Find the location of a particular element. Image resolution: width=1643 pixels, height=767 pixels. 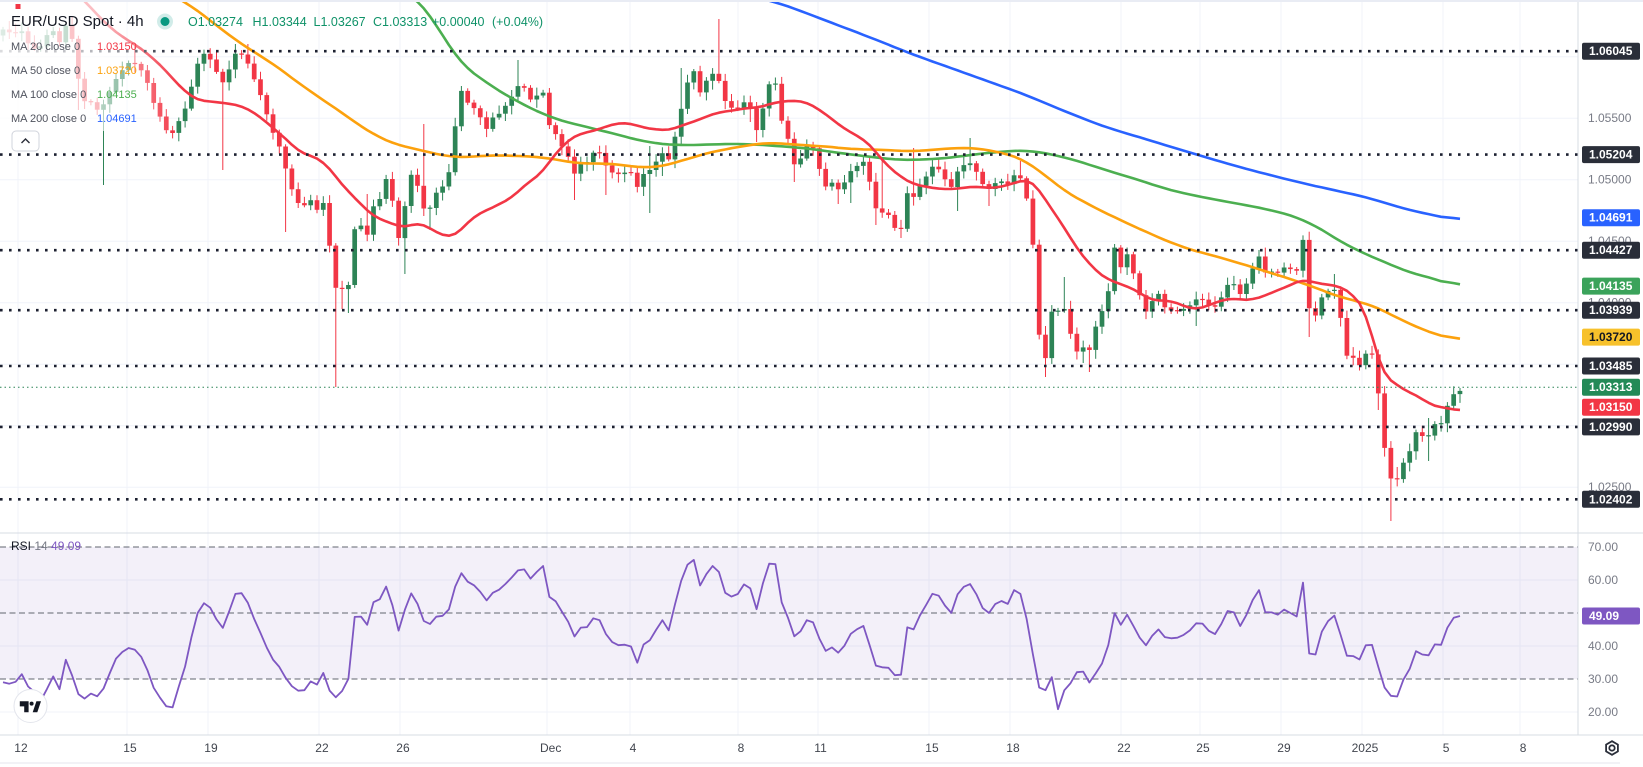

svg-text: 1.04427 is located at coordinates (1611, 250).